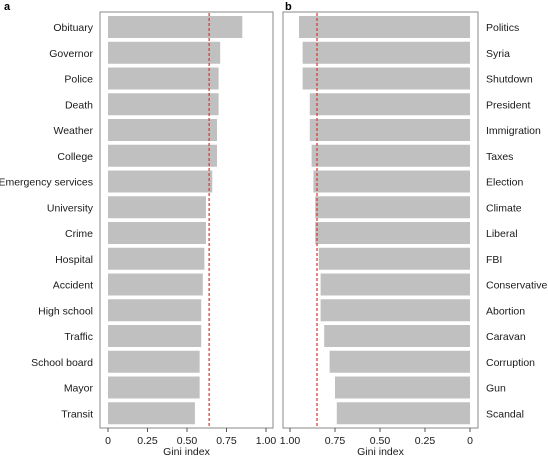 Image resolution: width=548 pixels, height=462 pixels. I want to click on category-label: Governor, so click(71, 54).